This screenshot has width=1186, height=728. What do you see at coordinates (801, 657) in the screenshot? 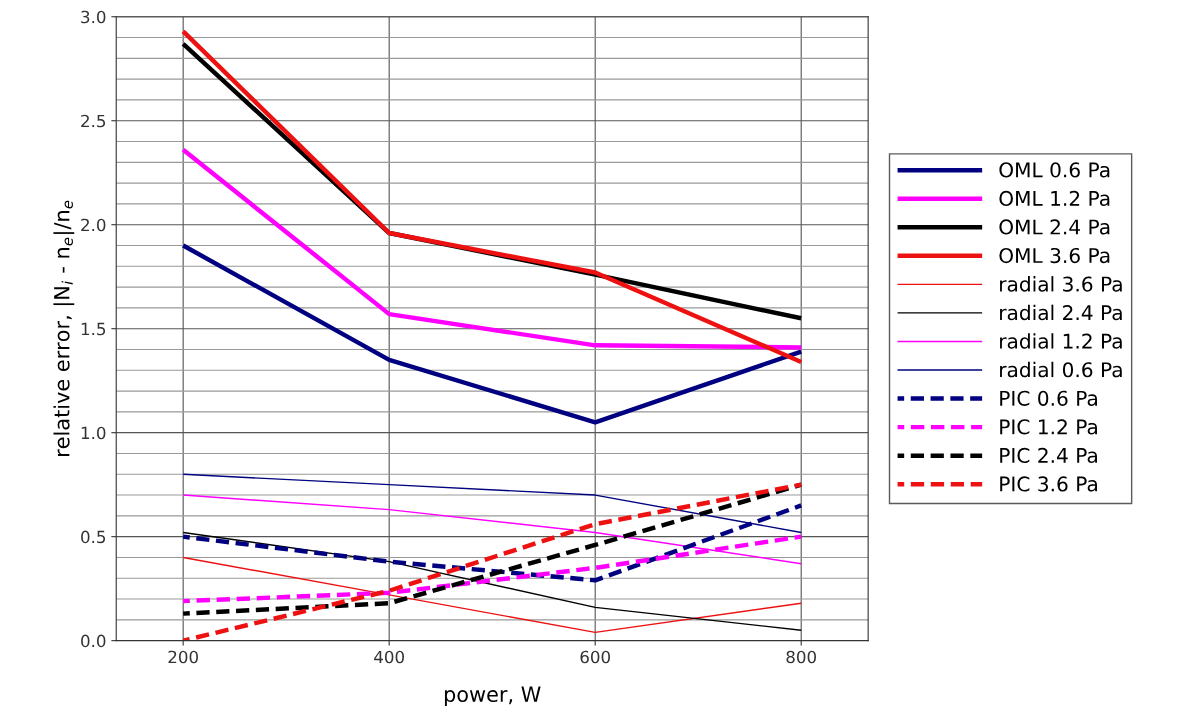
I see `x-tick-label: 800` at bounding box center [801, 657].